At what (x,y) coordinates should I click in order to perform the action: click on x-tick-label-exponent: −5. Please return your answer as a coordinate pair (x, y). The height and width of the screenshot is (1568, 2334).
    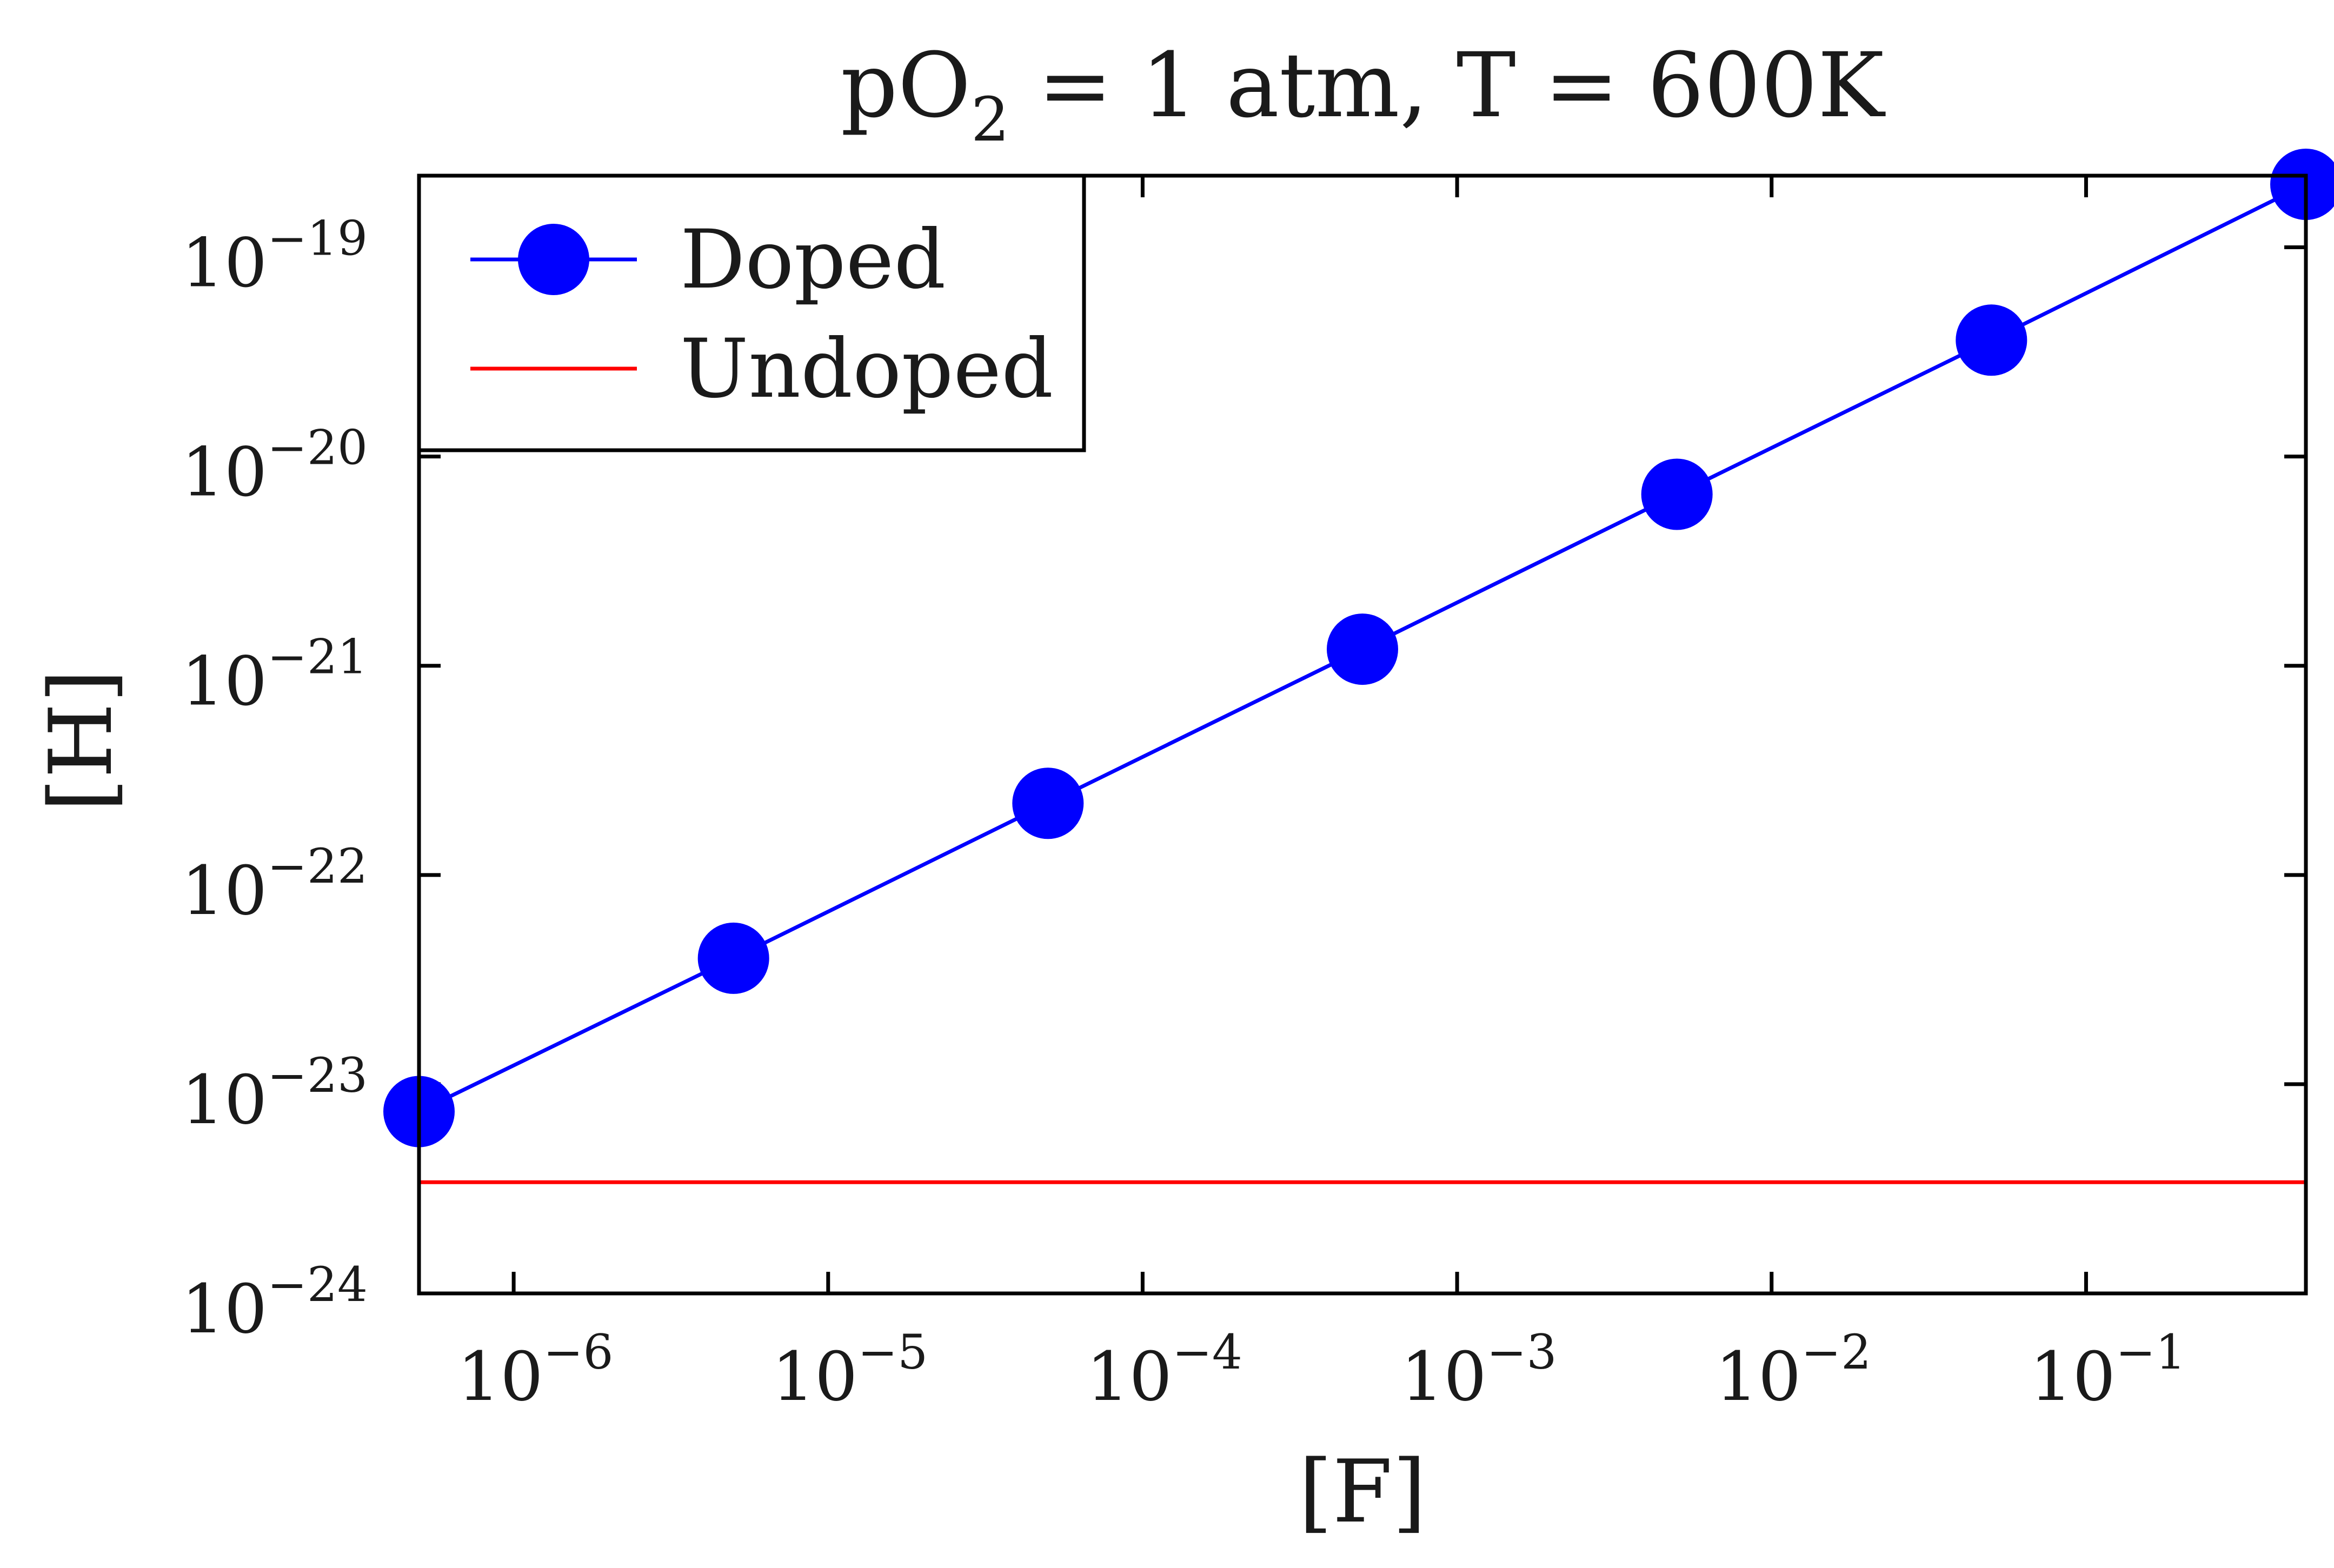
    Looking at the image, I should click on (892, 1352).